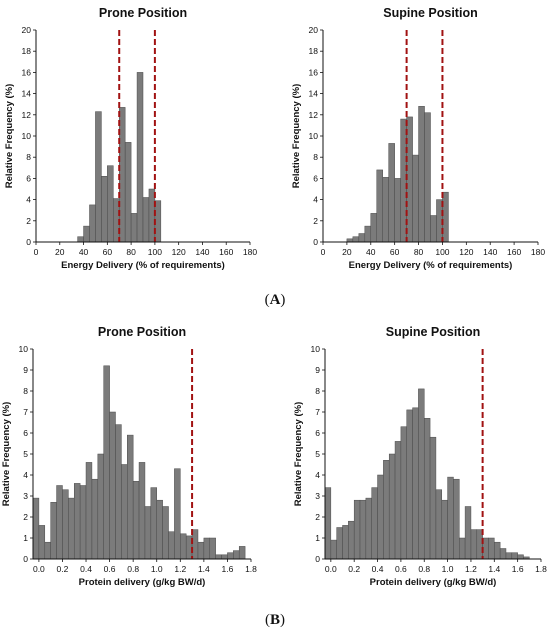  Describe the element at coordinates (27, 115) in the screenshot. I see `y-tick-label: 12` at that location.